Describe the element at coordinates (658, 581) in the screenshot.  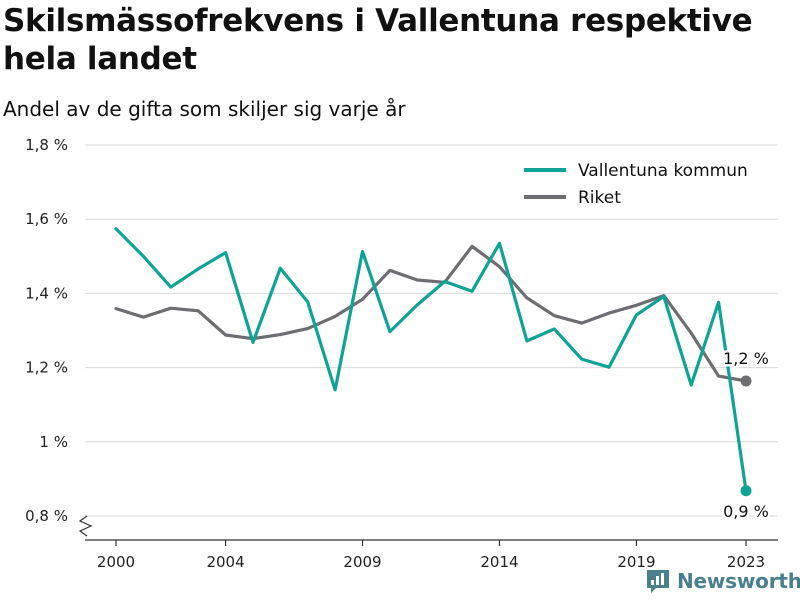
I see `newsworthy-icon` at that location.